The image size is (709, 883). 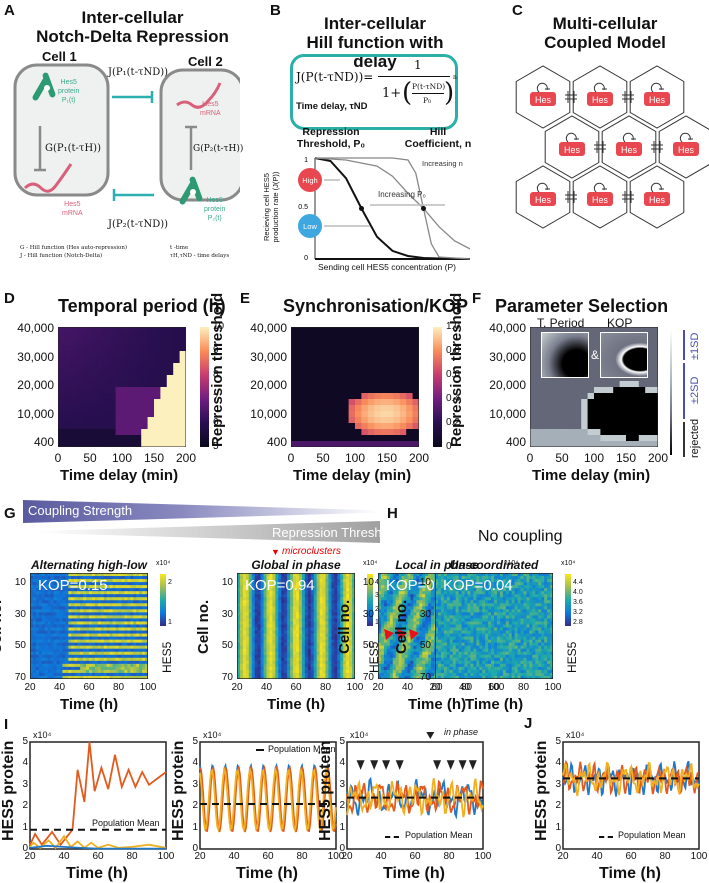 I want to click on inset-period-map, so click(x=565, y=355).